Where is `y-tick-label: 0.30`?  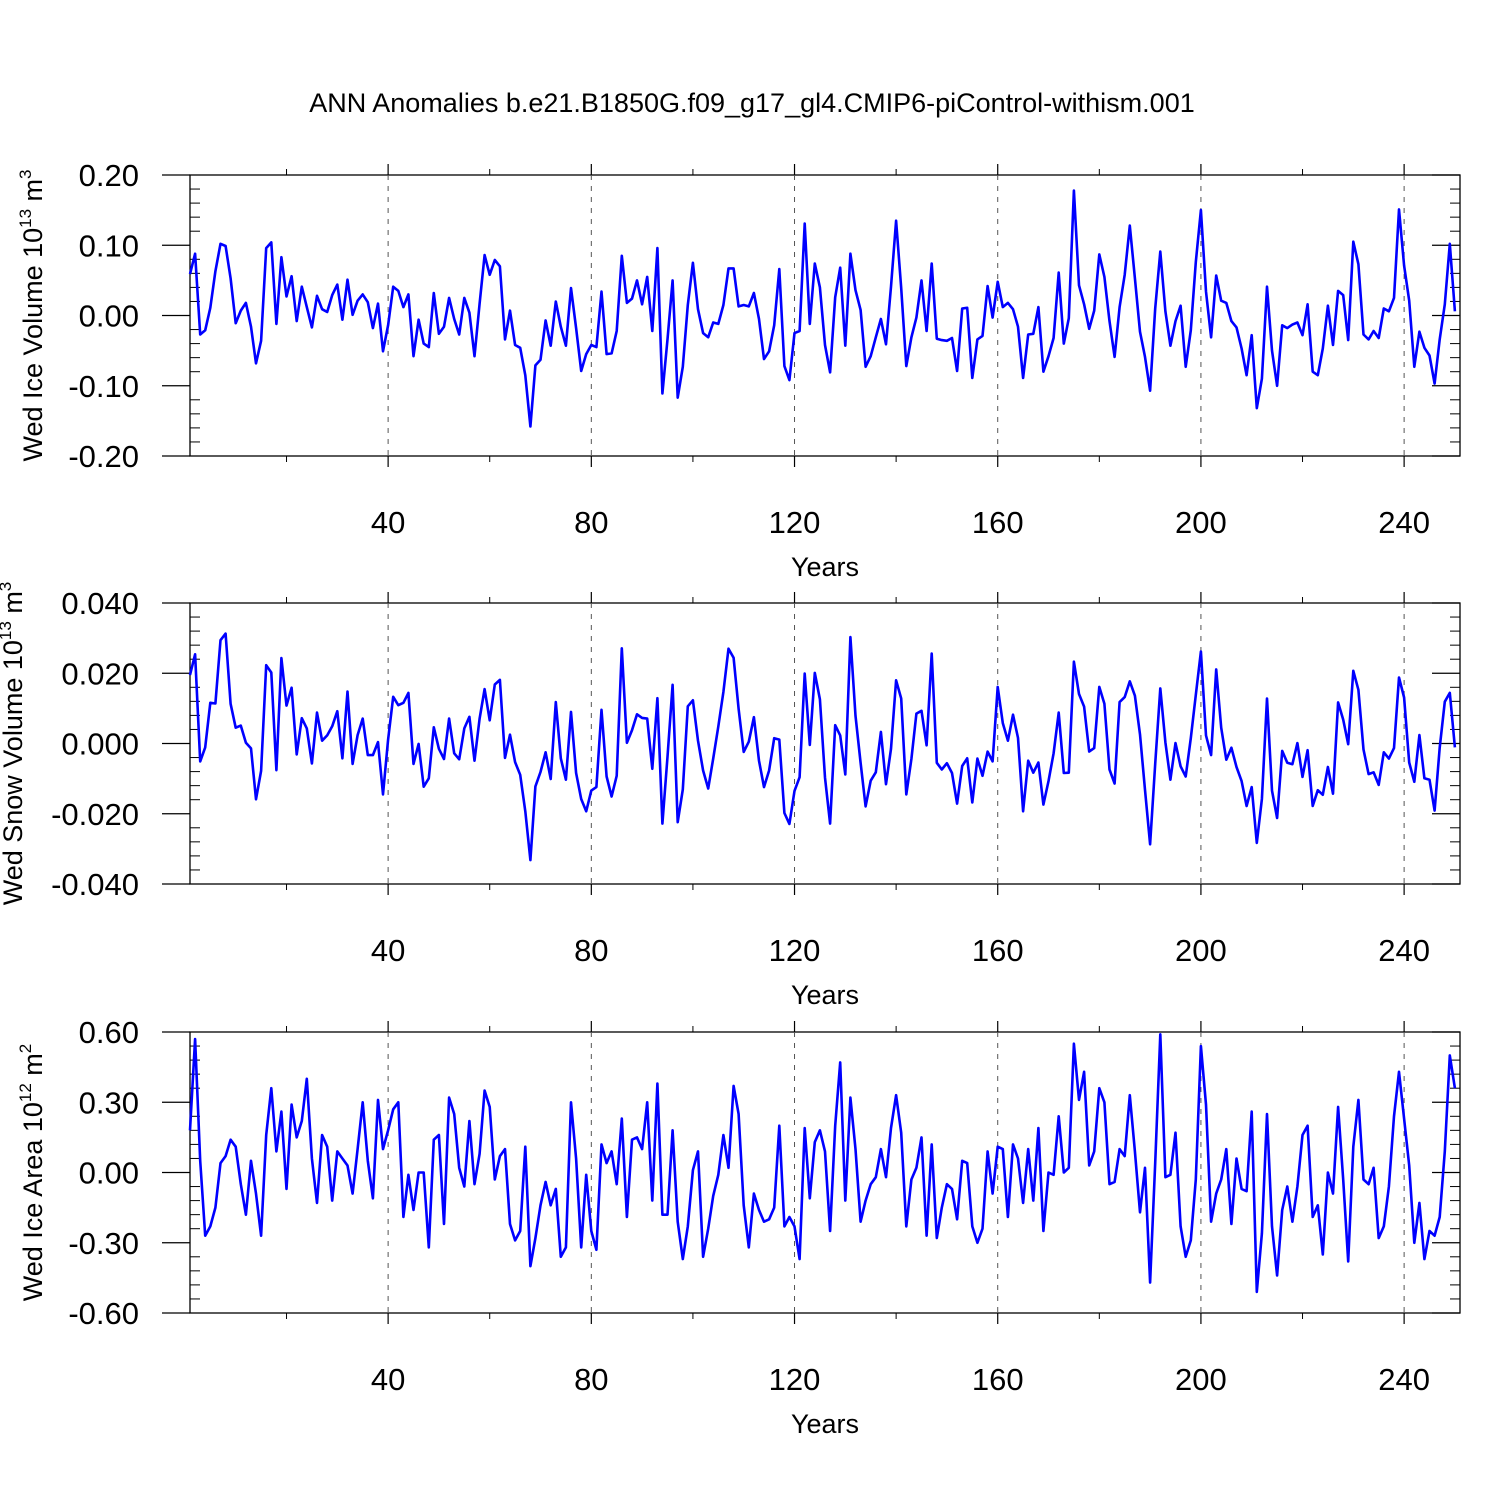 y-tick-label: 0.30 is located at coordinates (109, 1102).